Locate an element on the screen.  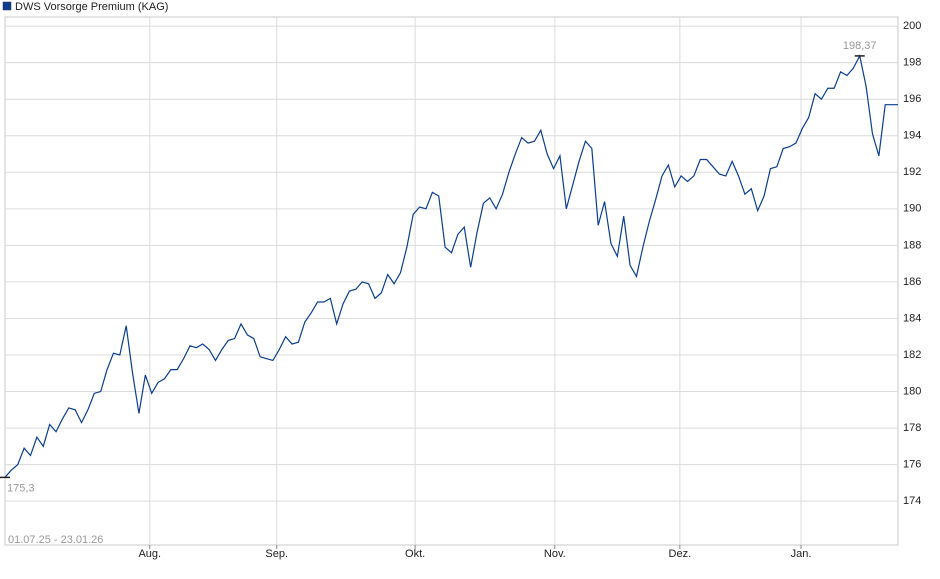
y-tick-label: 180 is located at coordinates (912, 391).